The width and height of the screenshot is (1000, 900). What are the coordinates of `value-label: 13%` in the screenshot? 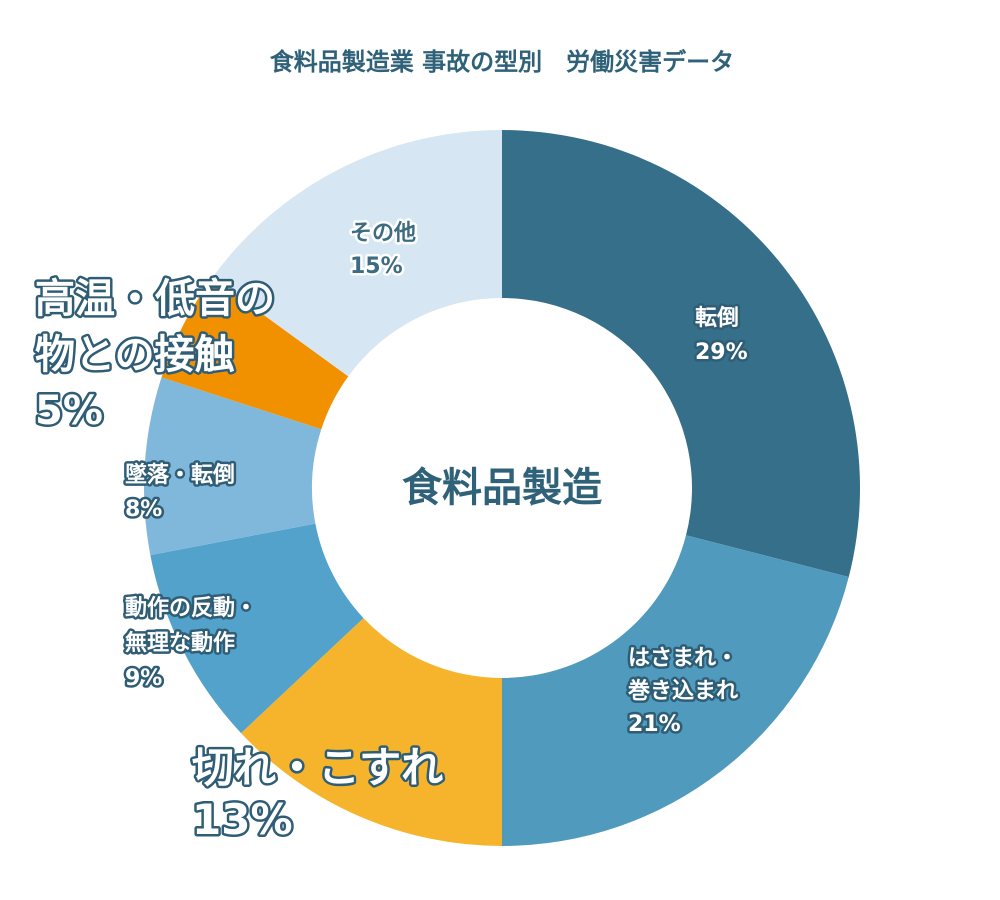 It's located at (242, 819).